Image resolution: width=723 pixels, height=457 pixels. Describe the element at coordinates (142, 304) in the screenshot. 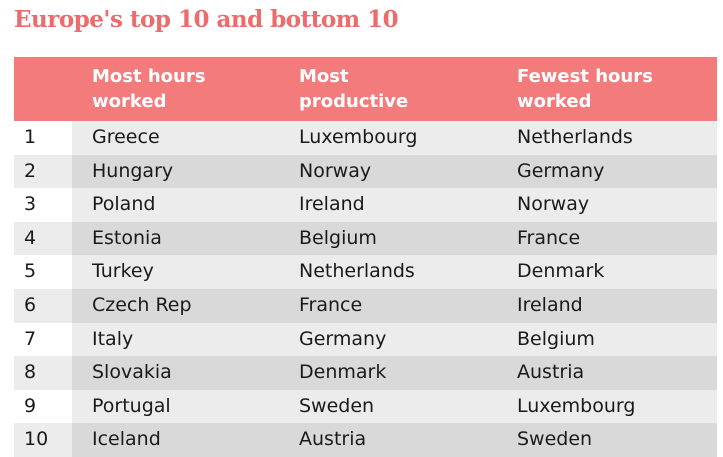

I see `most-hours-cell: Czech Rep` at that location.